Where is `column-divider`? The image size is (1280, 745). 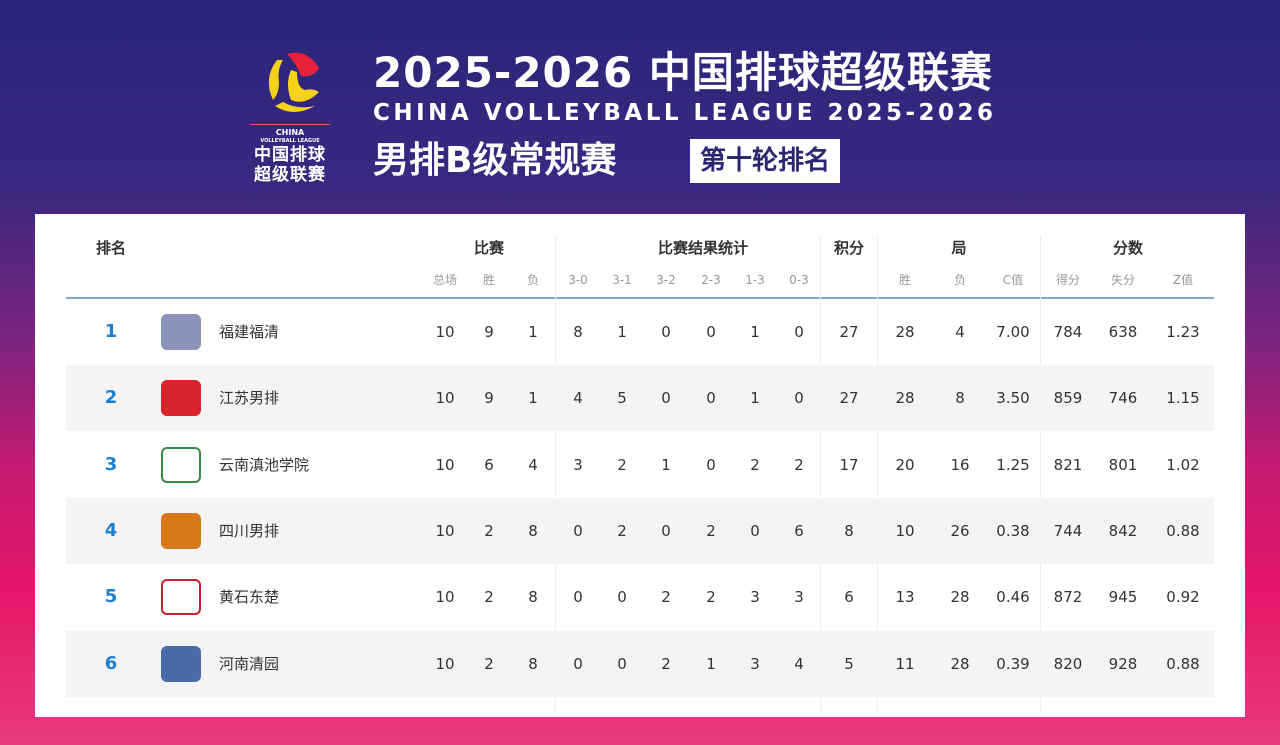
column-divider is located at coordinates (555, 473).